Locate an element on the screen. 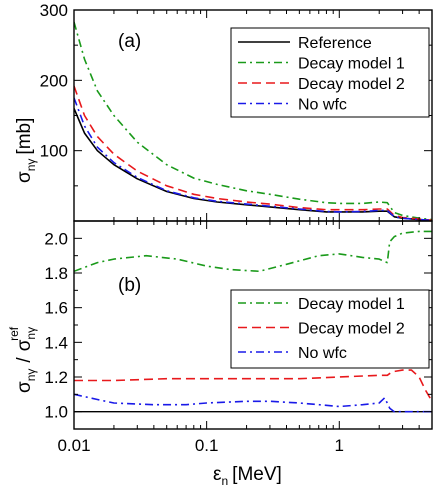 This screenshot has height=489, width=436. x-axis-label: εn [MeV] is located at coordinates (247, 476).